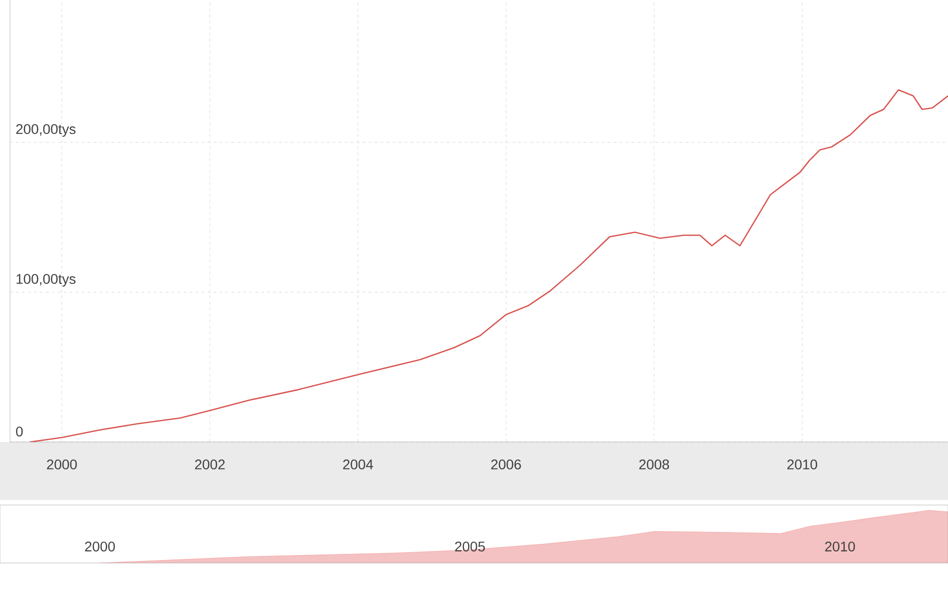 The height and width of the screenshot is (593, 948). Describe the element at coordinates (654, 465) in the screenshot. I see `x-tick-label: 2008` at that location.